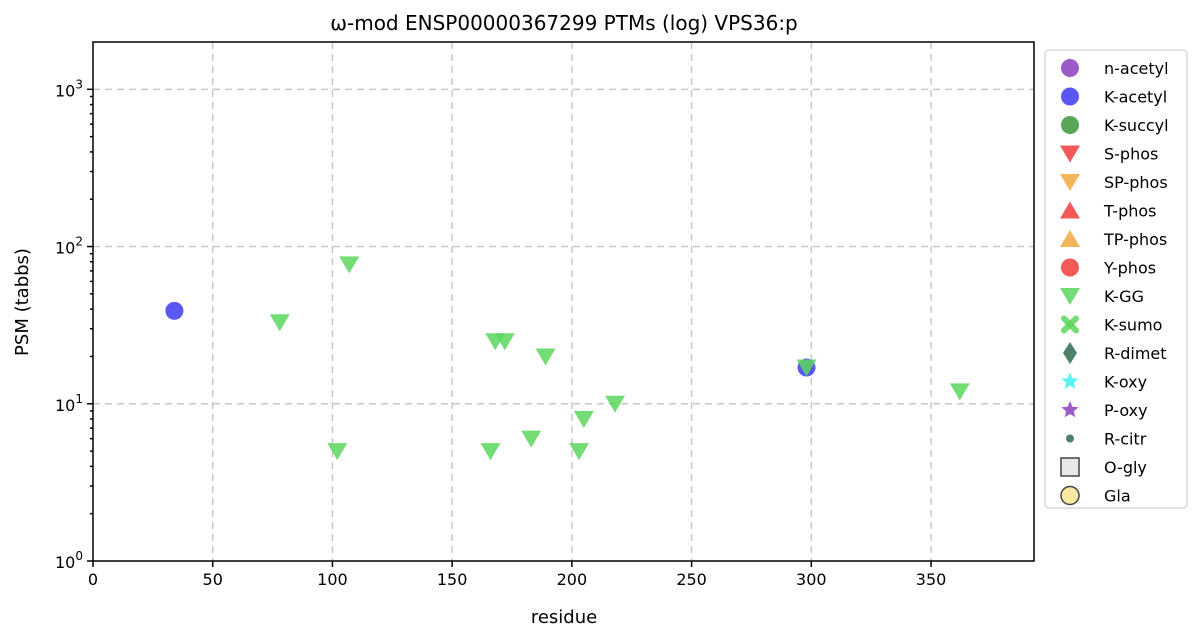  What do you see at coordinates (1095, 495) in the screenshot?
I see `legend-item-gla: Gla` at bounding box center [1095, 495].